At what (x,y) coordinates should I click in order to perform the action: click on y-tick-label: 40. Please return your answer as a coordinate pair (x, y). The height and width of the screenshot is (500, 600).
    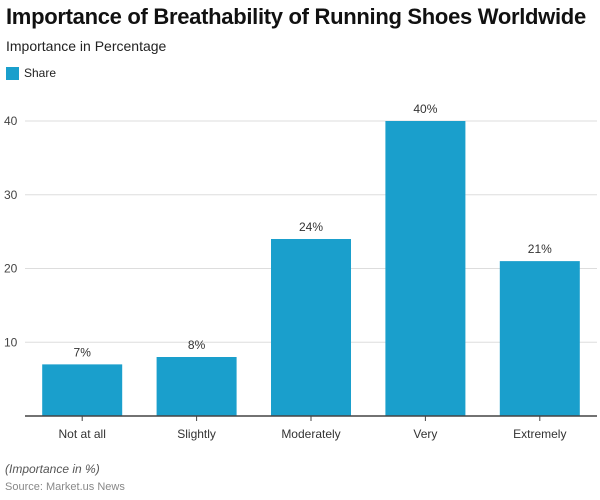
    Looking at the image, I should click on (11, 121).